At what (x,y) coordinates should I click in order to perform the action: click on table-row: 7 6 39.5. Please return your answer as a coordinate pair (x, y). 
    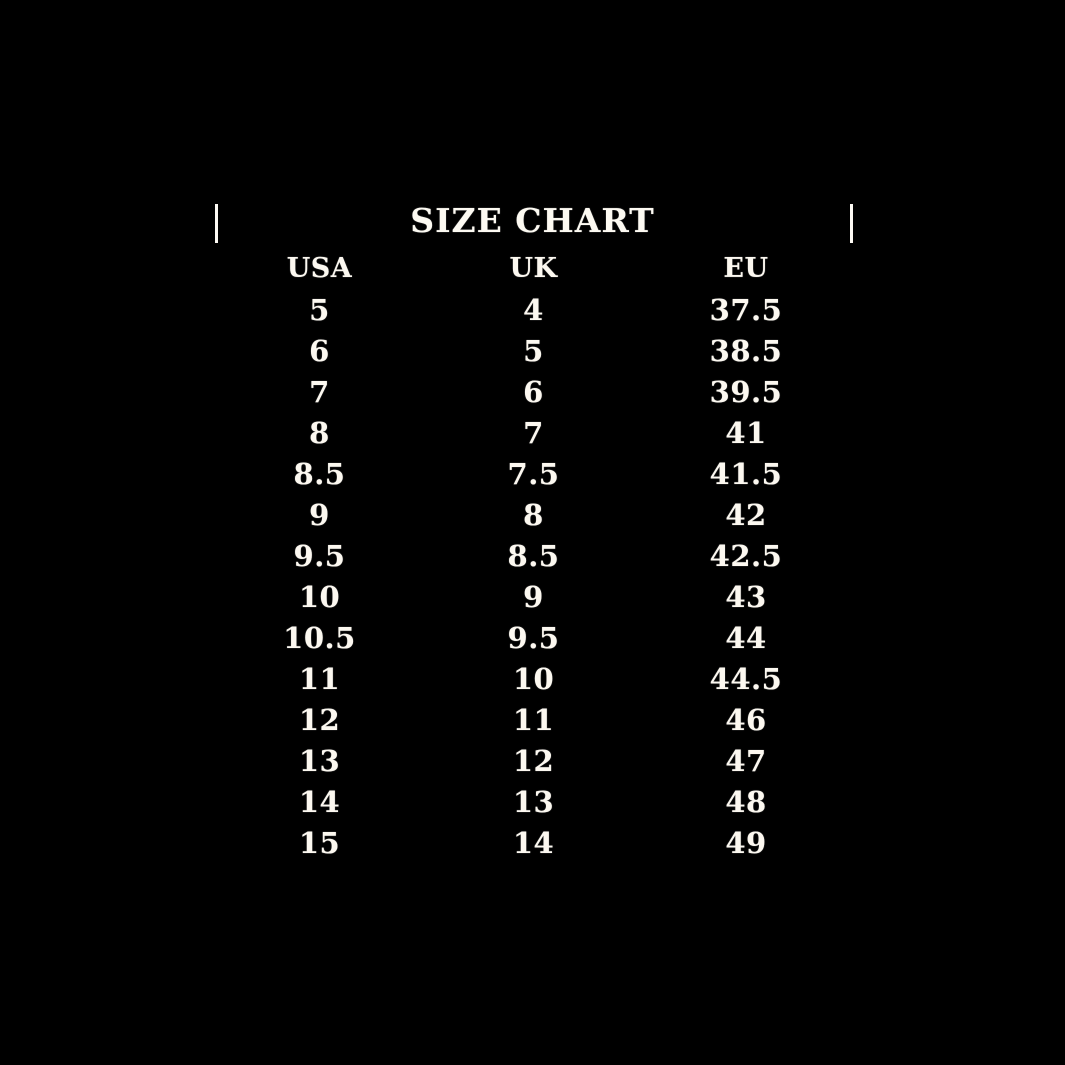
    Looking at the image, I should click on (532, 391).